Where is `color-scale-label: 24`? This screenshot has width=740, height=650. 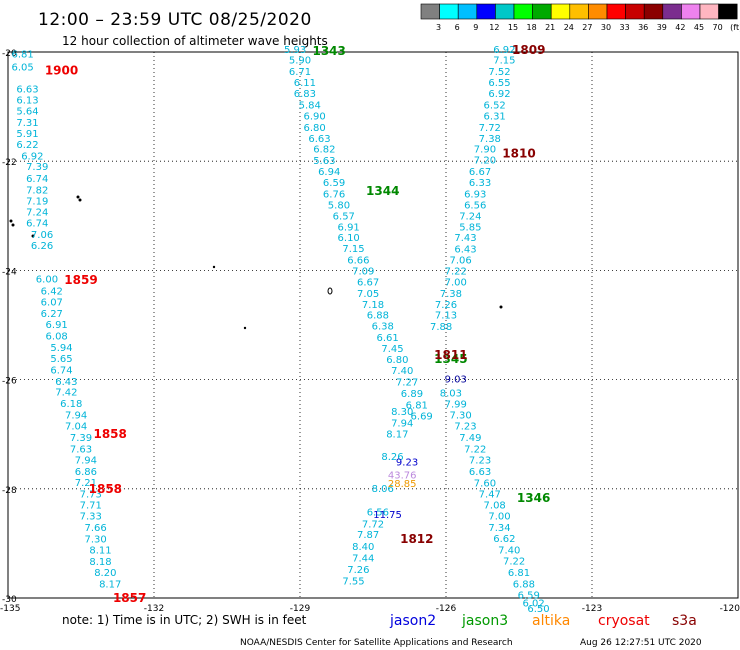
color-scale-label: 24 is located at coordinates (569, 27).